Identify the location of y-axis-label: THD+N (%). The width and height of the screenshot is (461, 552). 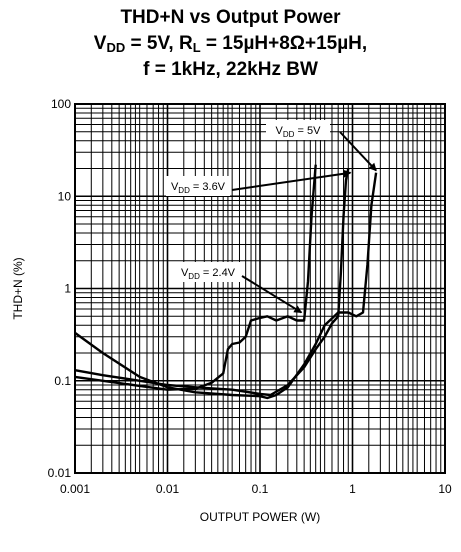
(18, 288).